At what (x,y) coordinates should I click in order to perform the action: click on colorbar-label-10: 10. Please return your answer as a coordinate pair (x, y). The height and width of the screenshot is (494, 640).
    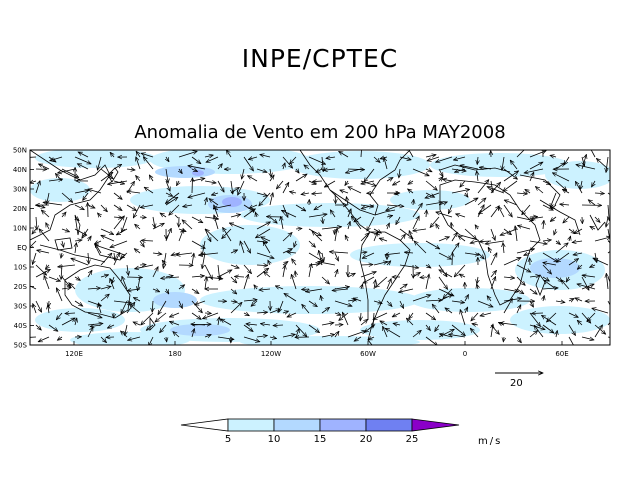
    Looking at the image, I should click on (274, 439).